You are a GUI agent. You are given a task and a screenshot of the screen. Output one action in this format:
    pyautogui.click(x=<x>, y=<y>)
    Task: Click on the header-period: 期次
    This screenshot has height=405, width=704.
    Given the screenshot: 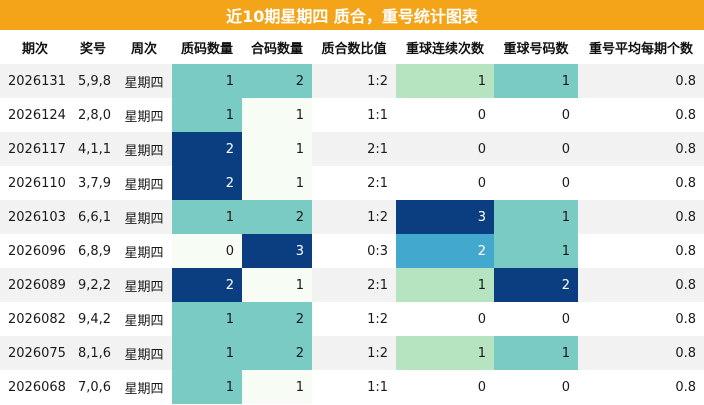 What is the action you would take?
    pyautogui.click(x=35, y=47)
    